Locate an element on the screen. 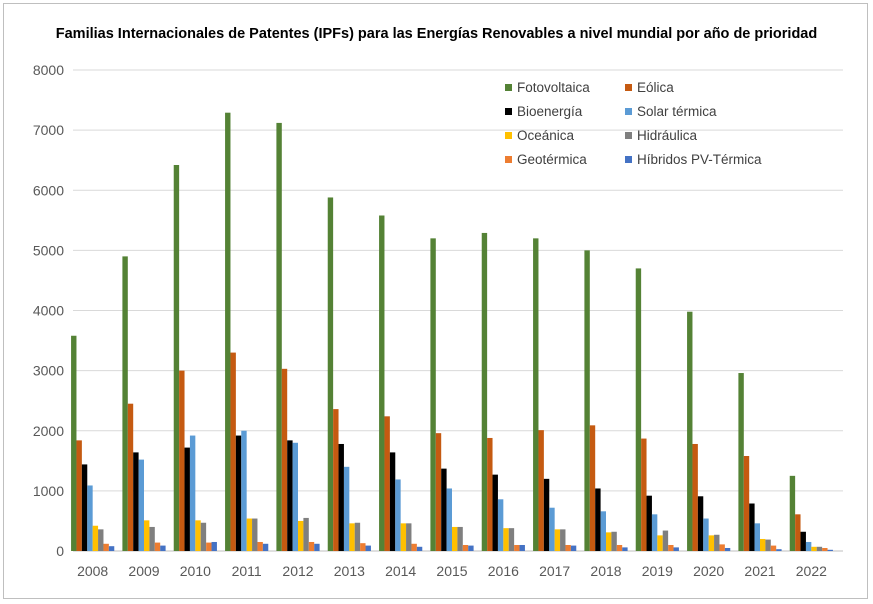  x-tick-label: 2014 is located at coordinates (400, 571).